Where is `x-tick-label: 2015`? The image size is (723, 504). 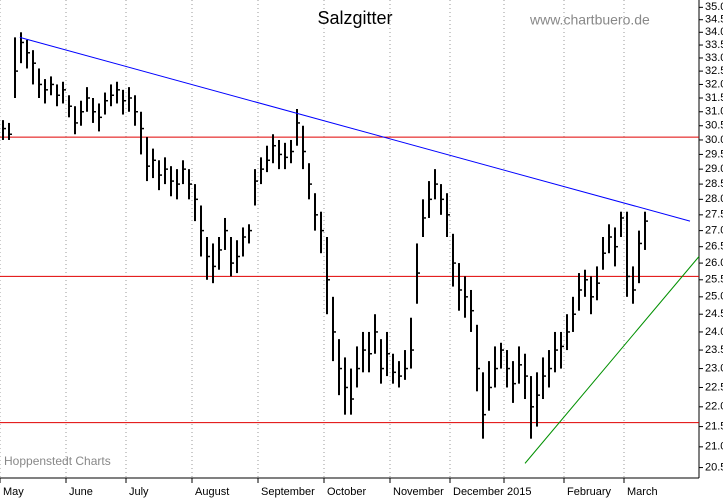
x-tick-label: 2015 is located at coordinates (519, 492).